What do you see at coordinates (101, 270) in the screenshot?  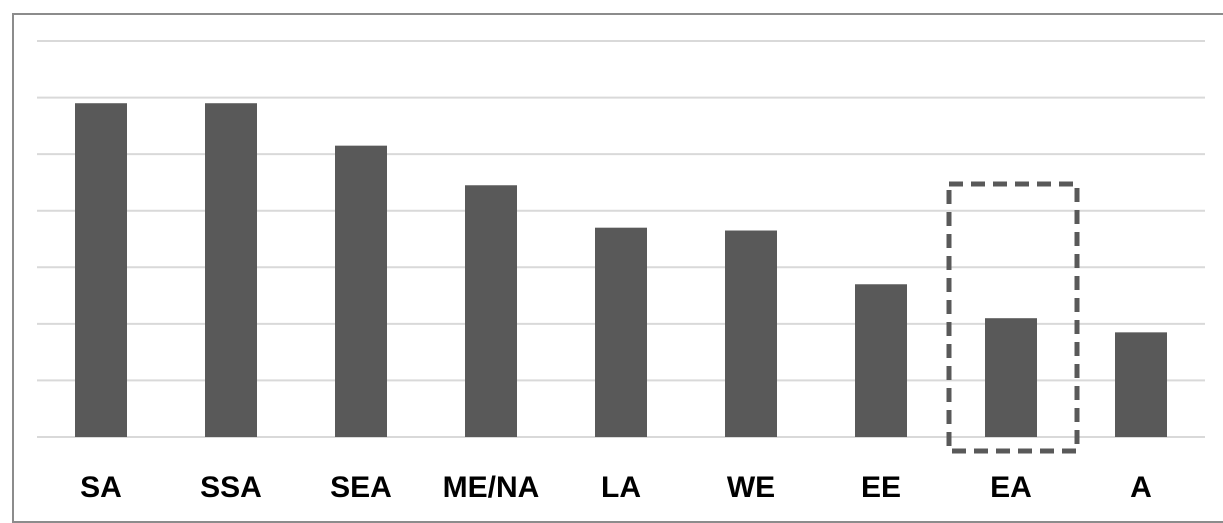 I see `bar-sa` at bounding box center [101, 270].